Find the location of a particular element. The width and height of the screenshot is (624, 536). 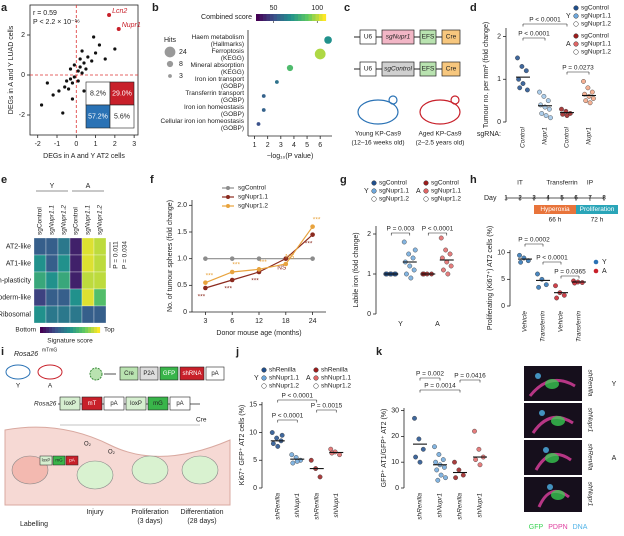

y-tick-label: 1.5 is located at coordinates (182, 232).